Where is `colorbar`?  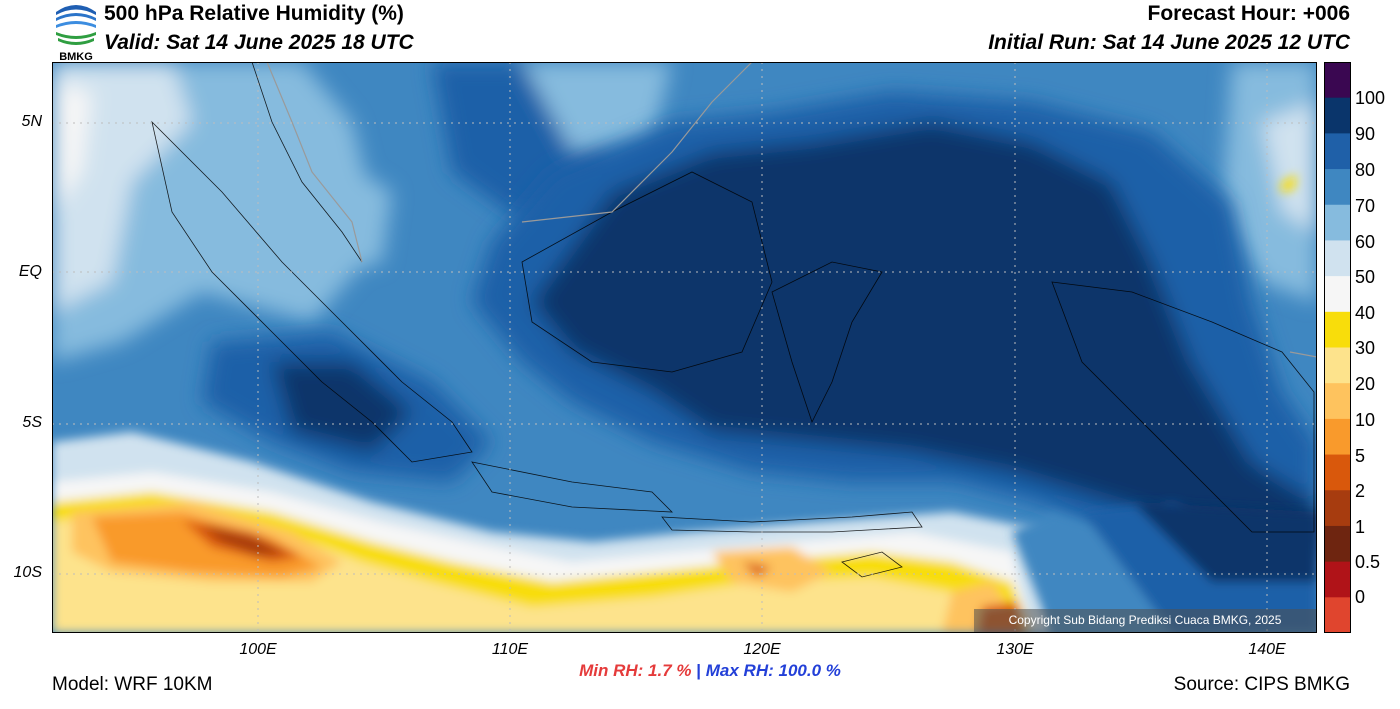 colorbar is located at coordinates (1337, 347).